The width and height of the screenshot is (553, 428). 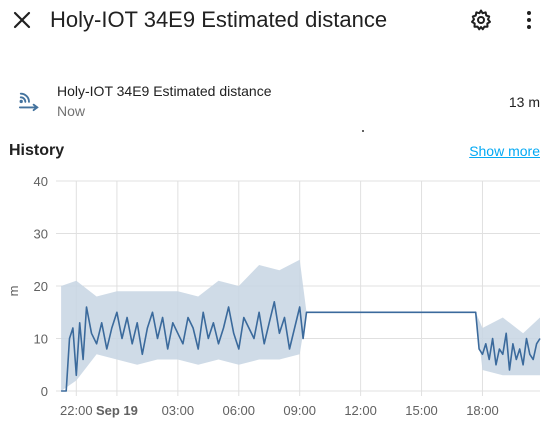 I want to click on x-tick-label: 18:00, so click(x=482, y=410).